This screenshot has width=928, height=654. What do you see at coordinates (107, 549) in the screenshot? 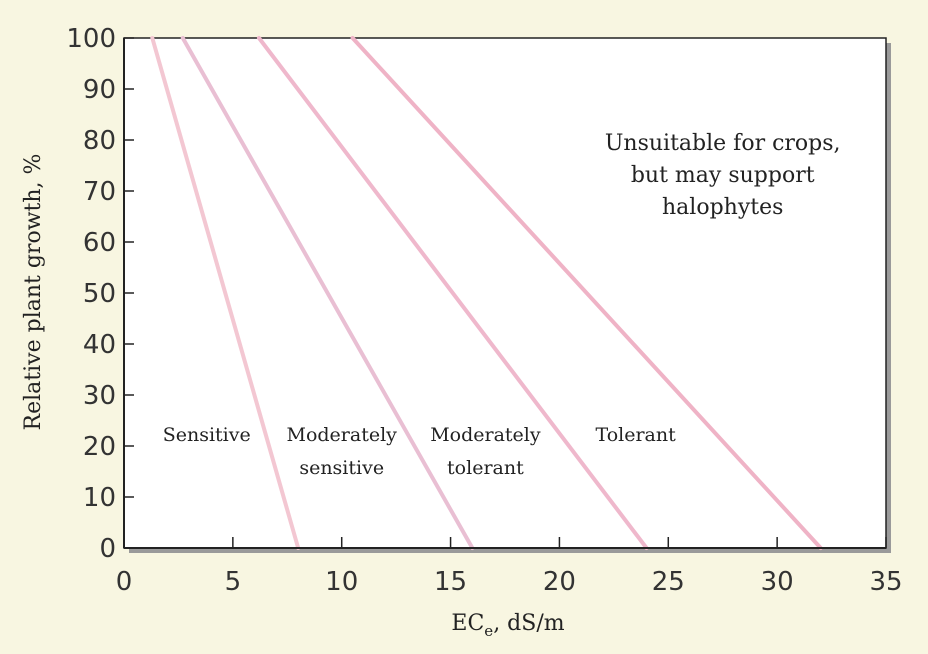
I see `y-tick-label: 0` at bounding box center [107, 549].